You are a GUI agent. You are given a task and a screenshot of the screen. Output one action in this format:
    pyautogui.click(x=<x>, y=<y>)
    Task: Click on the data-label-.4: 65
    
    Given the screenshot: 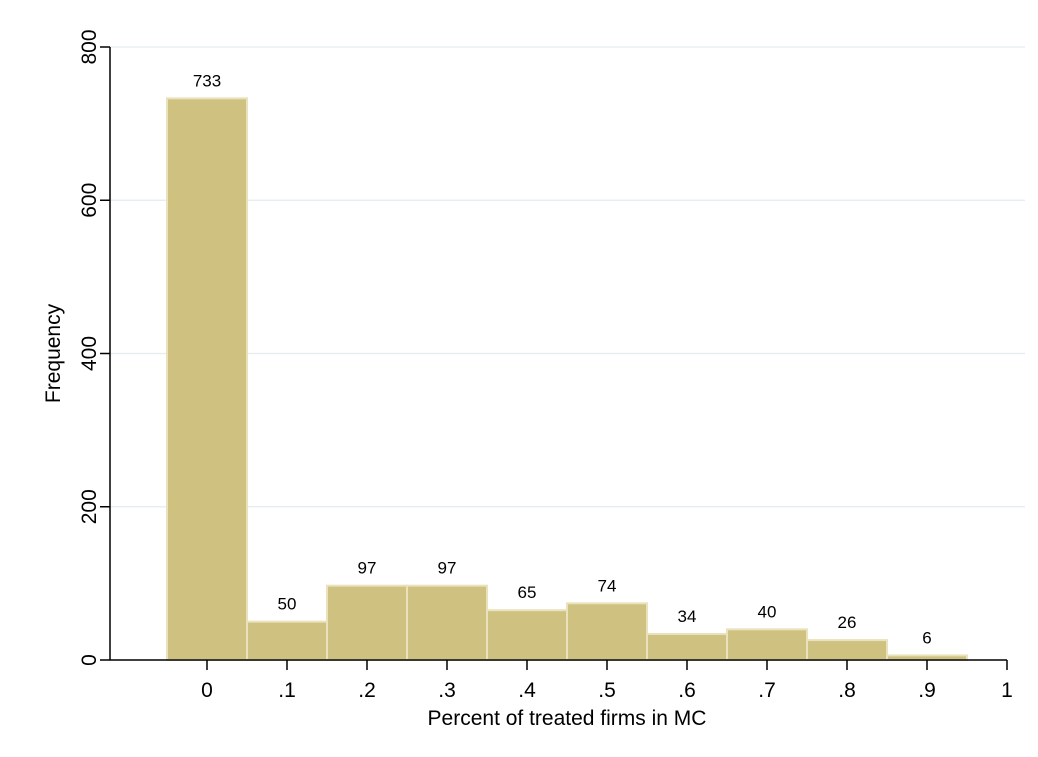 What is the action you would take?
    pyautogui.click(x=527, y=592)
    